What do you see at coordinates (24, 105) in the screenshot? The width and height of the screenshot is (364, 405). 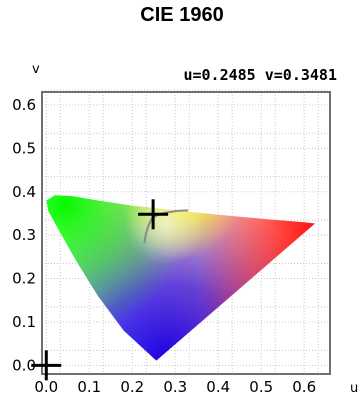 I see `y-tick-label: 0.6` at bounding box center [24, 105].